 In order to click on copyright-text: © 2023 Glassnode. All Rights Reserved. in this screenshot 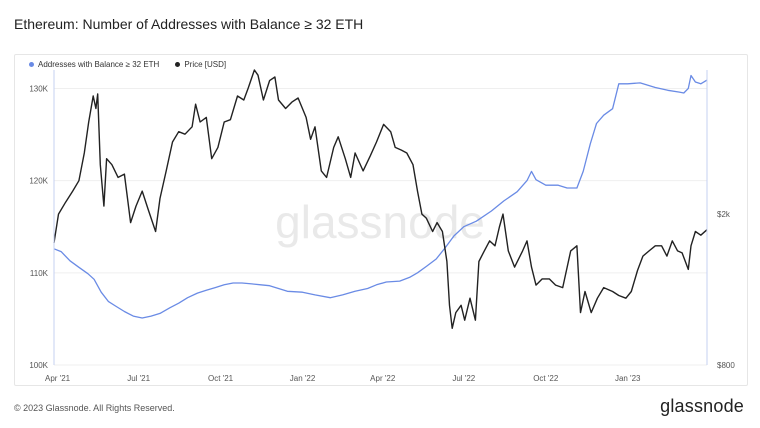, I will do `click(94, 408)`.